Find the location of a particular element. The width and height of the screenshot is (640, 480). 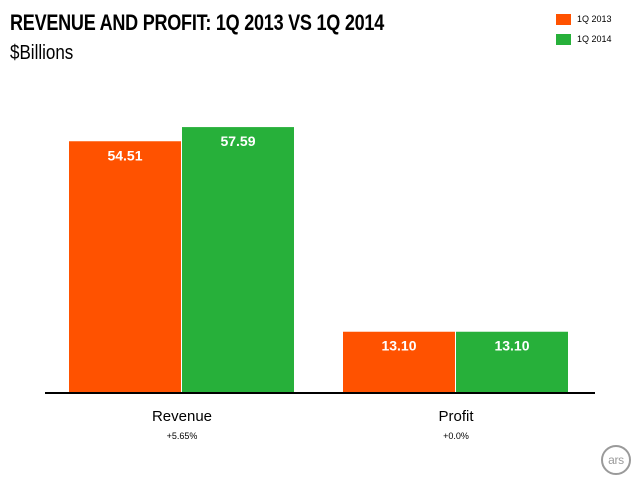

category-change-note-revenue: +5.65% is located at coordinates (182, 436).